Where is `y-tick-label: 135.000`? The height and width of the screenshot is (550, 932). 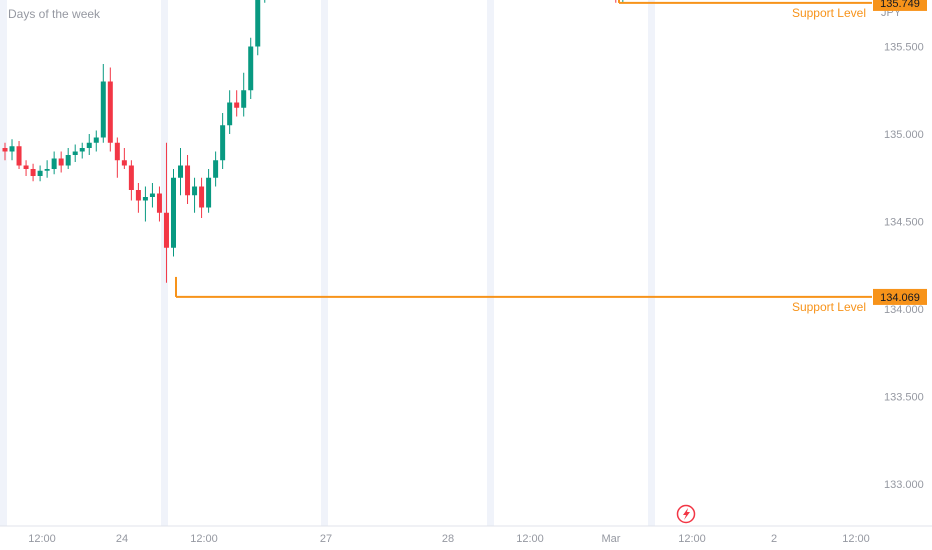 y-tick-label: 135.000 is located at coordinates (904, 135).